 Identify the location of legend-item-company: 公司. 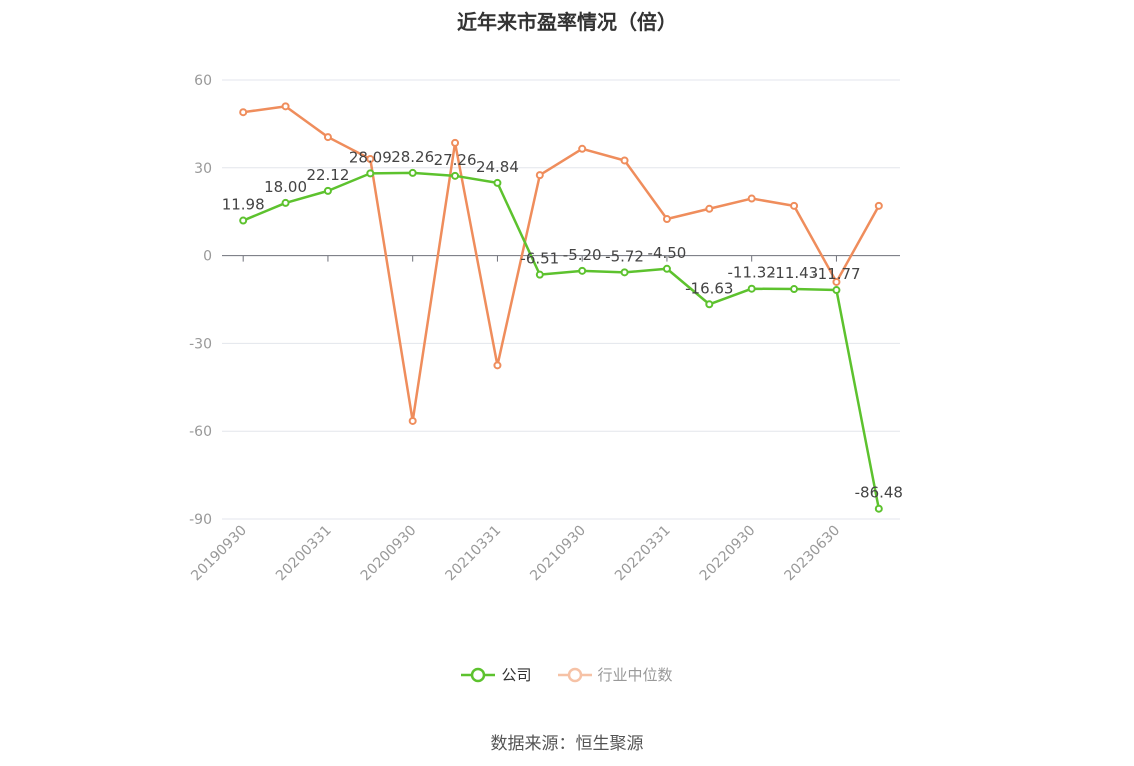
(496, 674).